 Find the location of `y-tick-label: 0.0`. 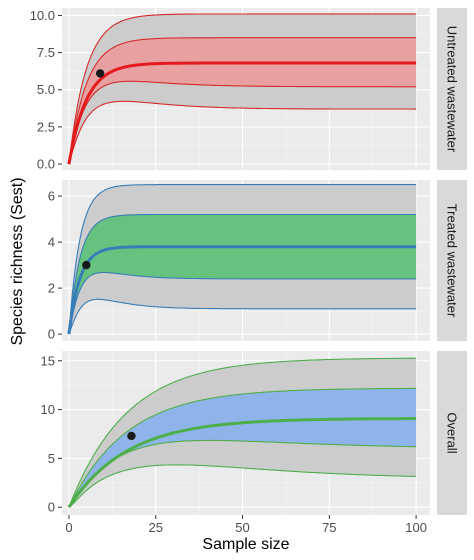

y-tick-label: 0.0 is located at coordinates (46, 164).